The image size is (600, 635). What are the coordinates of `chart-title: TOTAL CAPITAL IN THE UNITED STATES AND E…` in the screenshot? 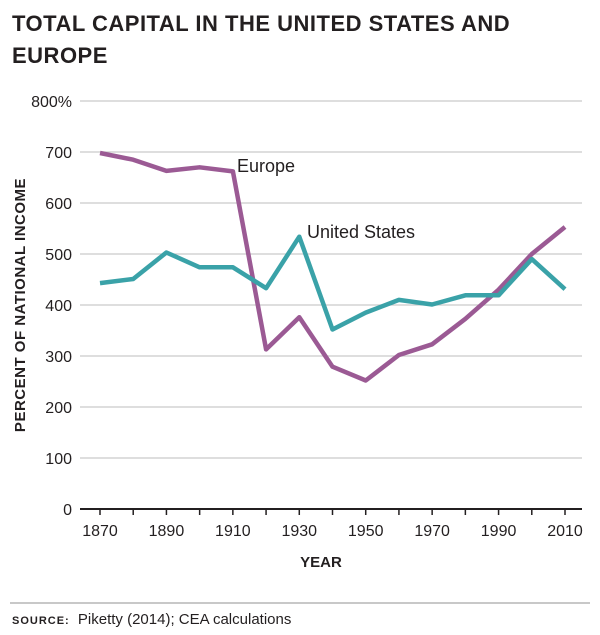 It's located at (261, 39).